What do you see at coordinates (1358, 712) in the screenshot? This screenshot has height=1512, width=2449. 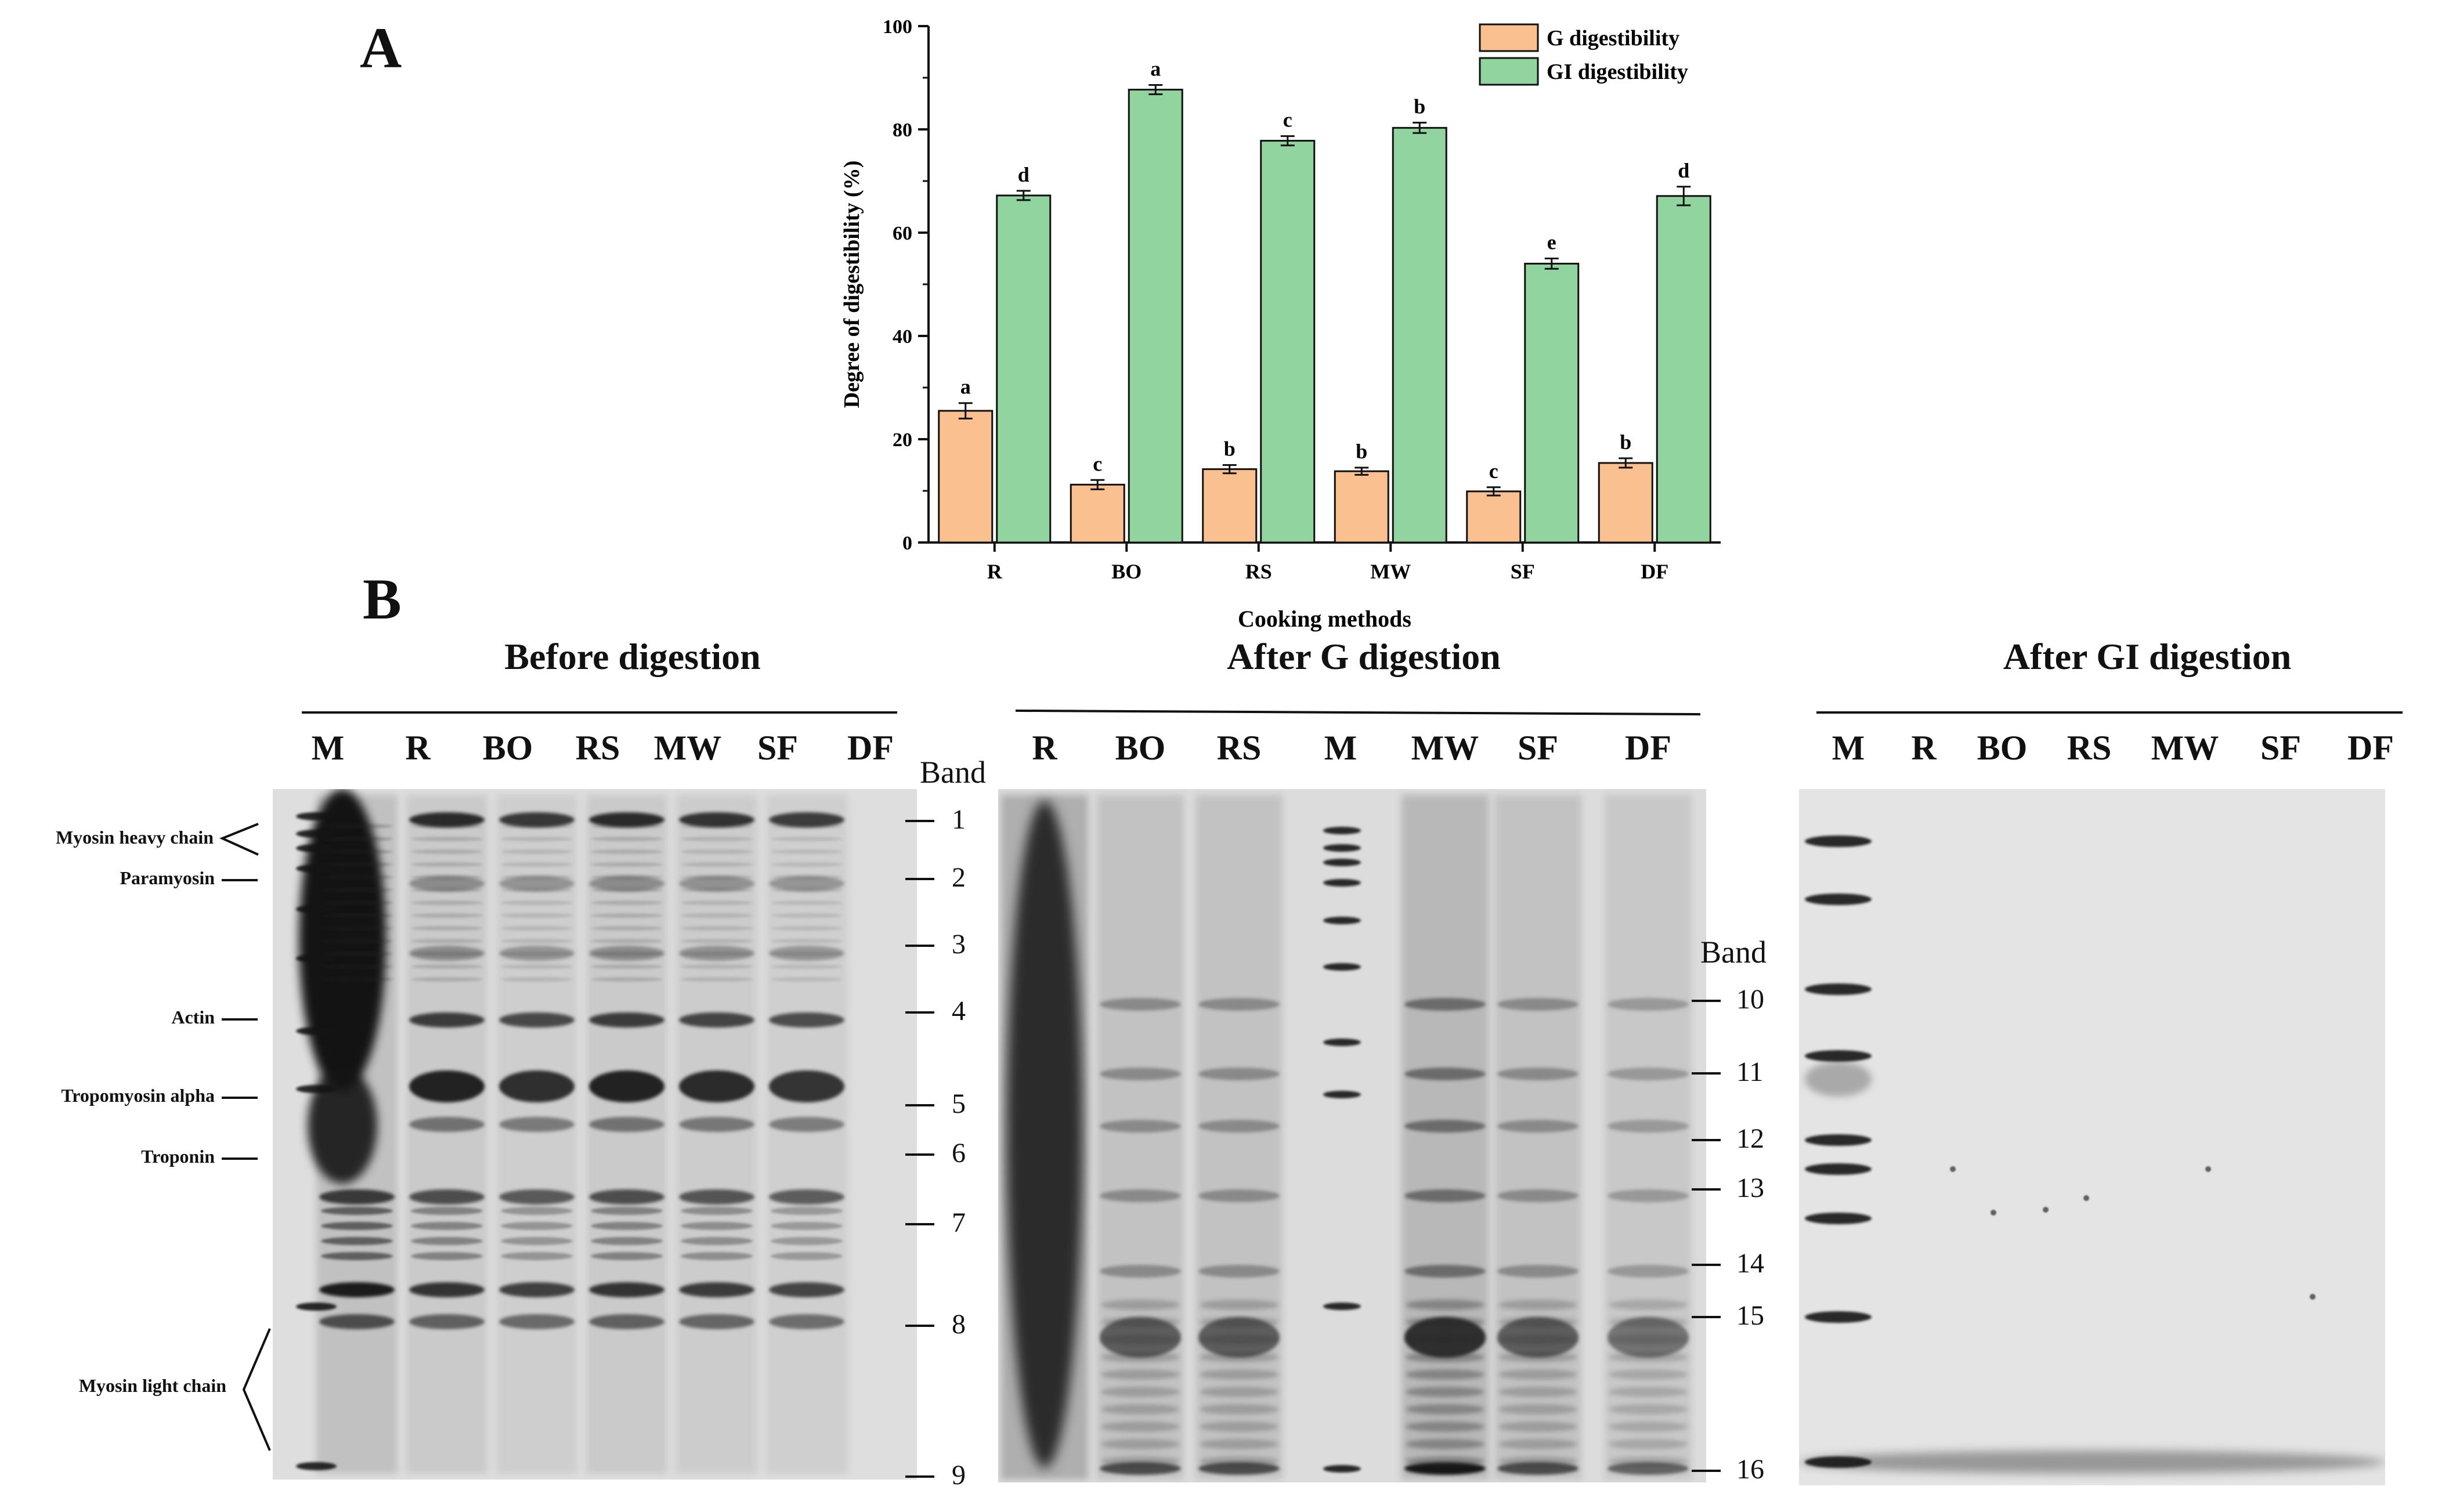 I see `after-g-title-rule` at bounding box center [1358, 712].